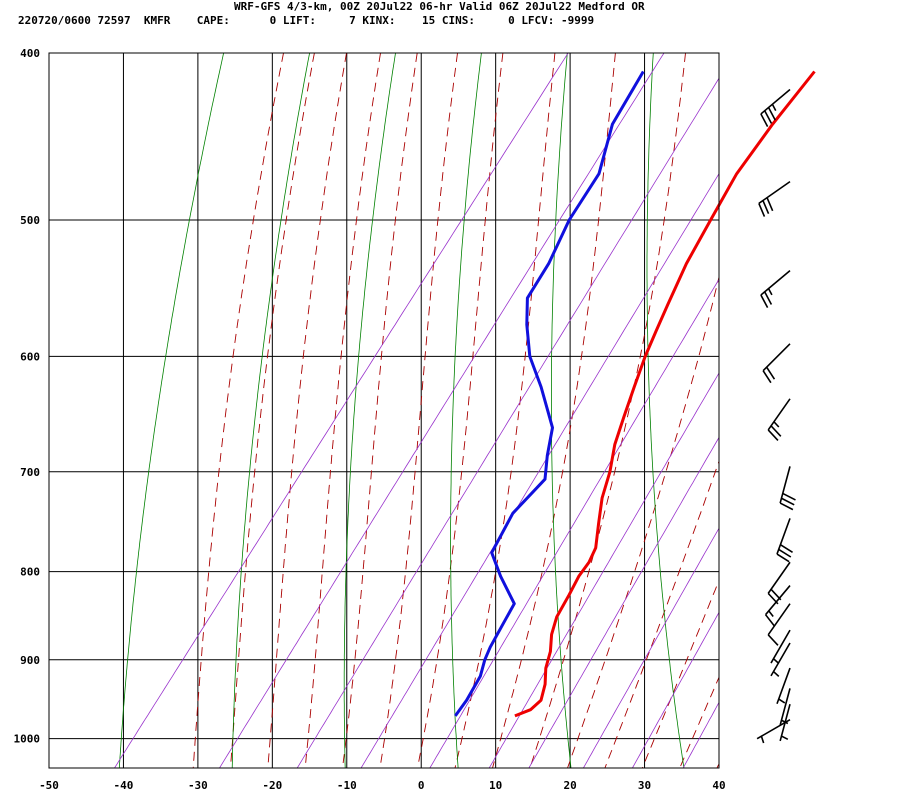  I want to click on temperature-tick-label: 40, so click(718, 785).